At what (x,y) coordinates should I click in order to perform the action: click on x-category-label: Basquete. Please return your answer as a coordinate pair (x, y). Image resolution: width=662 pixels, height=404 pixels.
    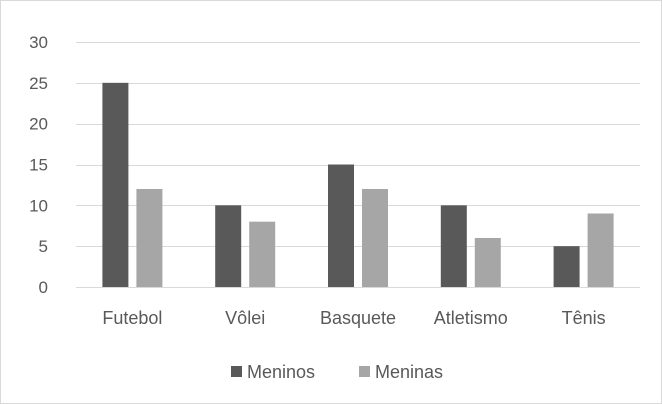
    Looking at the image, I should click on (358, 318).